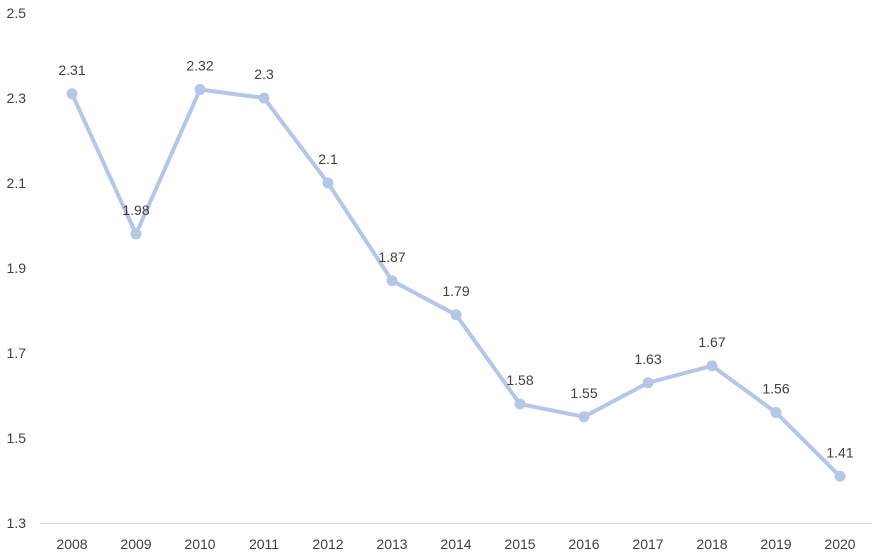 The height and width of the screenshot is (560, 885). Describe the element at coordinates (839, 544) in the screenshot. I see `x-tick-label: 2020` at that location.